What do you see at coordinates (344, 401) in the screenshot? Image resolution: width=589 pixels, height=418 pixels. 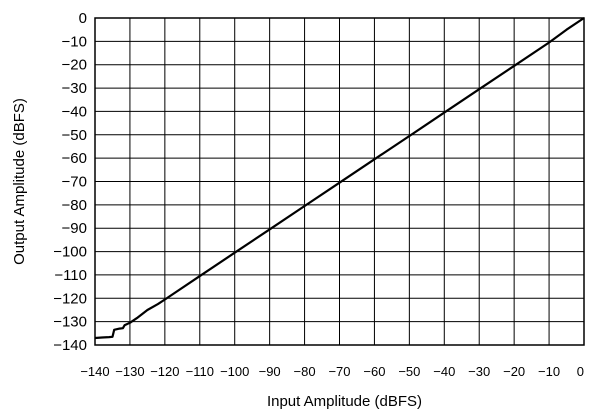 I see `x-axis-title: Input Amplitude (dBFS)` at bounding box center [344, 401].